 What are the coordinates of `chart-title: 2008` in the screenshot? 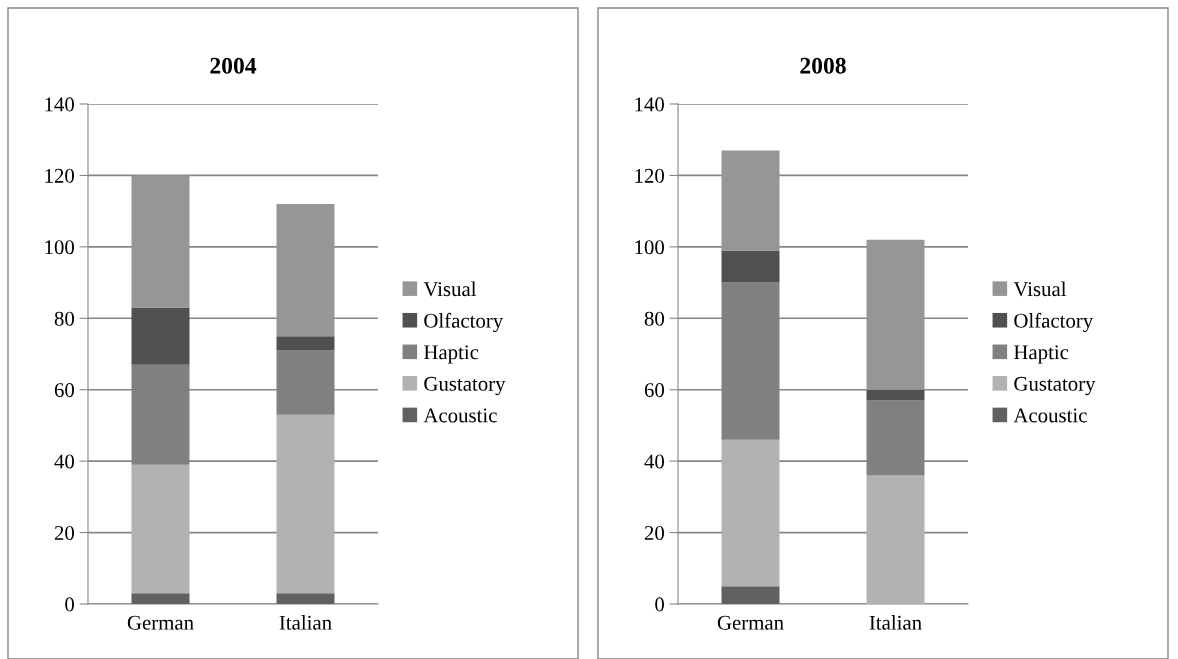 It's located at (823, 65).